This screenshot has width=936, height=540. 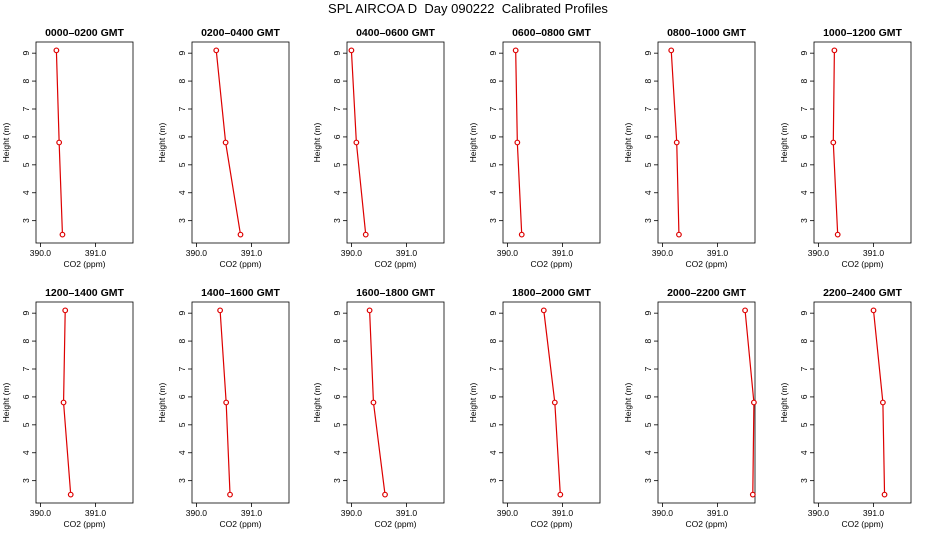 What do you see at coordinates (706, 33) in the screenshot?
I see `panel-title: 0800–1000 GMT` at bounding box center [706, 33].